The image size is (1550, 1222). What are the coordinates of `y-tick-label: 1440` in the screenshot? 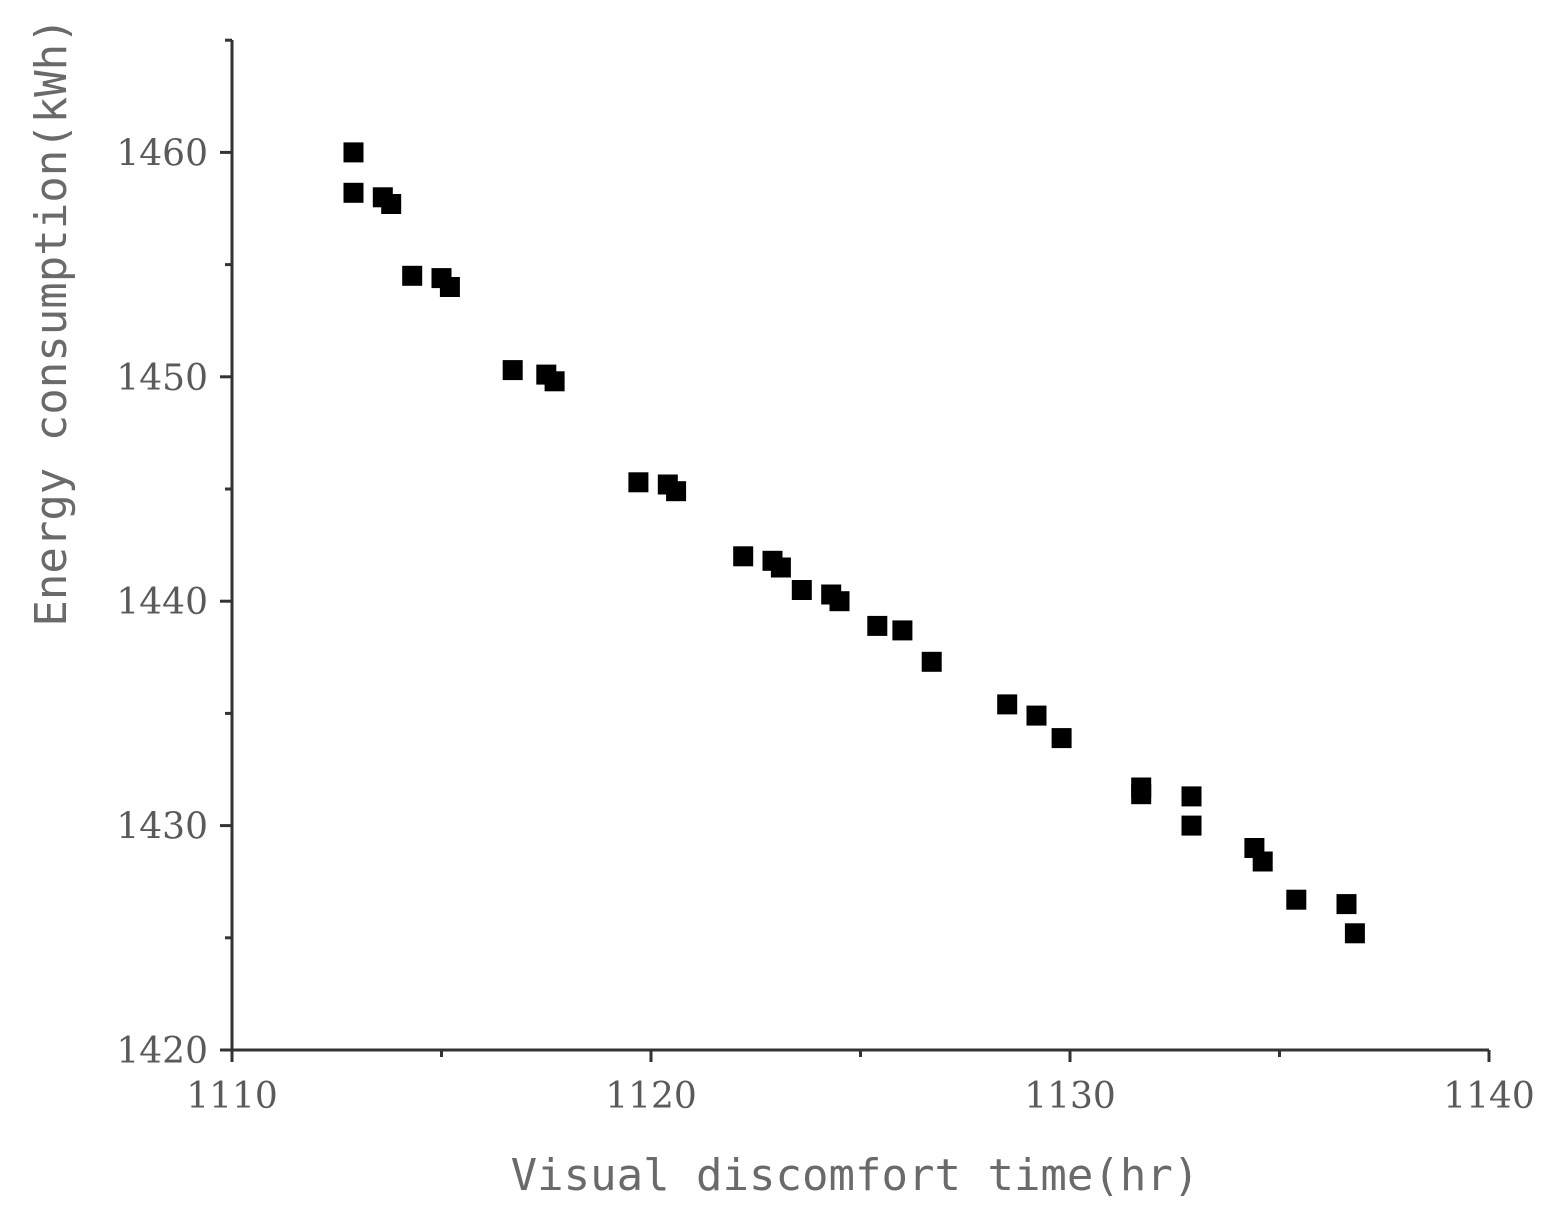 It's located at (162, 602).